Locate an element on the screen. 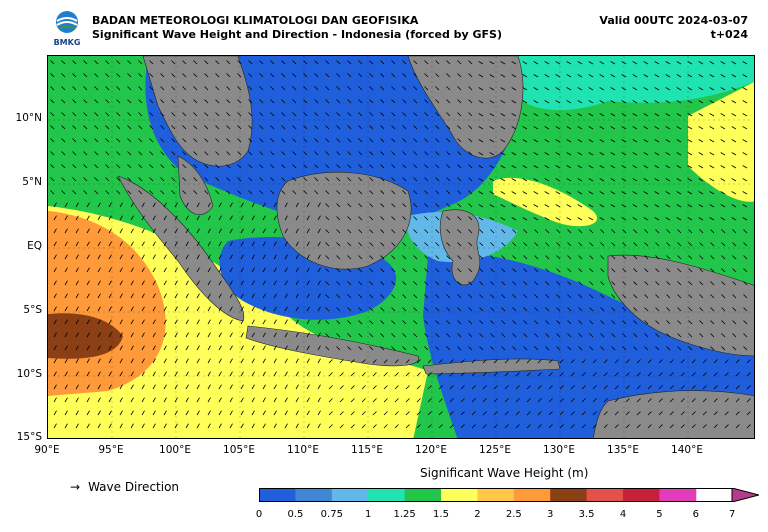 This screenshot has height=532, width=768. lon-label-90e: 90°E is located at coordinates (47, 450).